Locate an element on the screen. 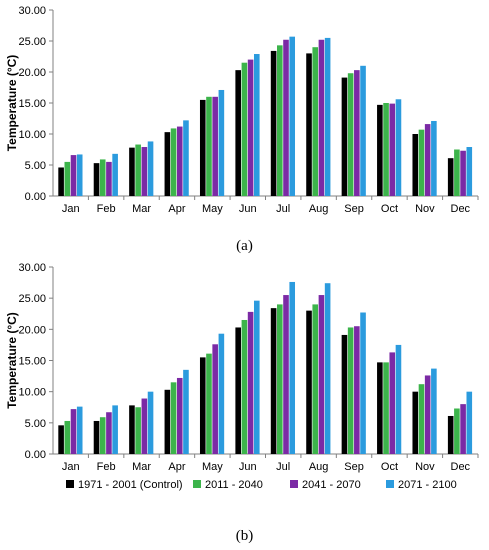 The height and width of the screenshot is (550, 489). x-tick-label: Nov is located at coordinates (425, 209).